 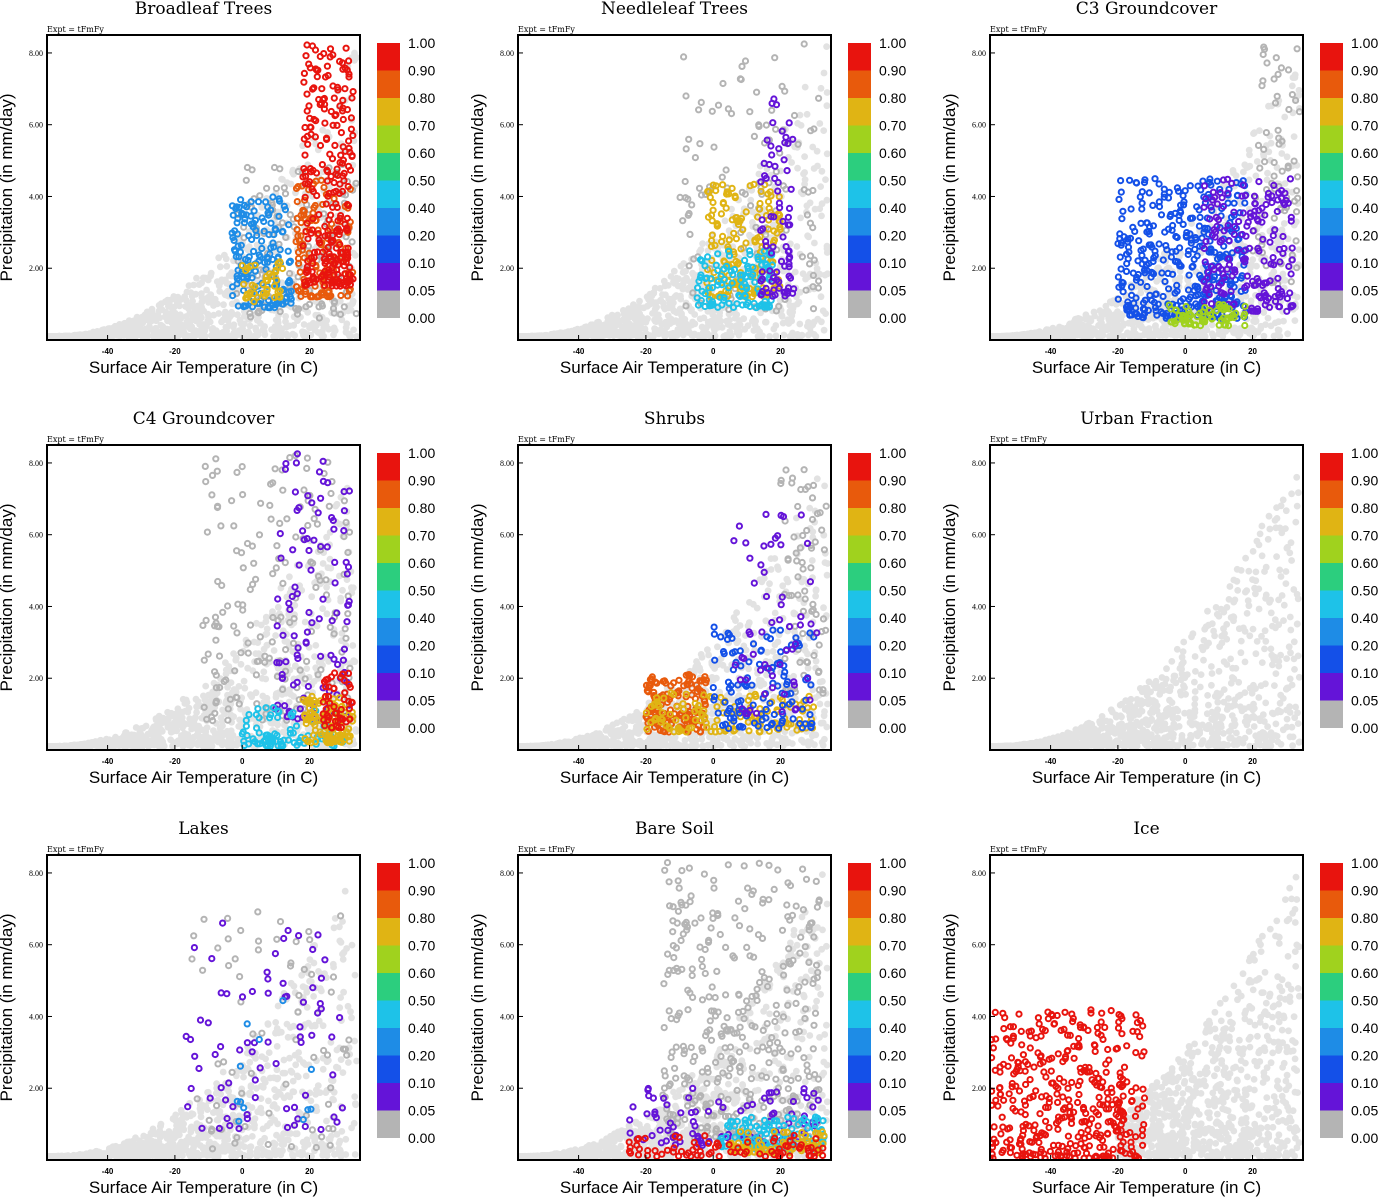 I want to click on scatter-points, so click(x=203, y=600).